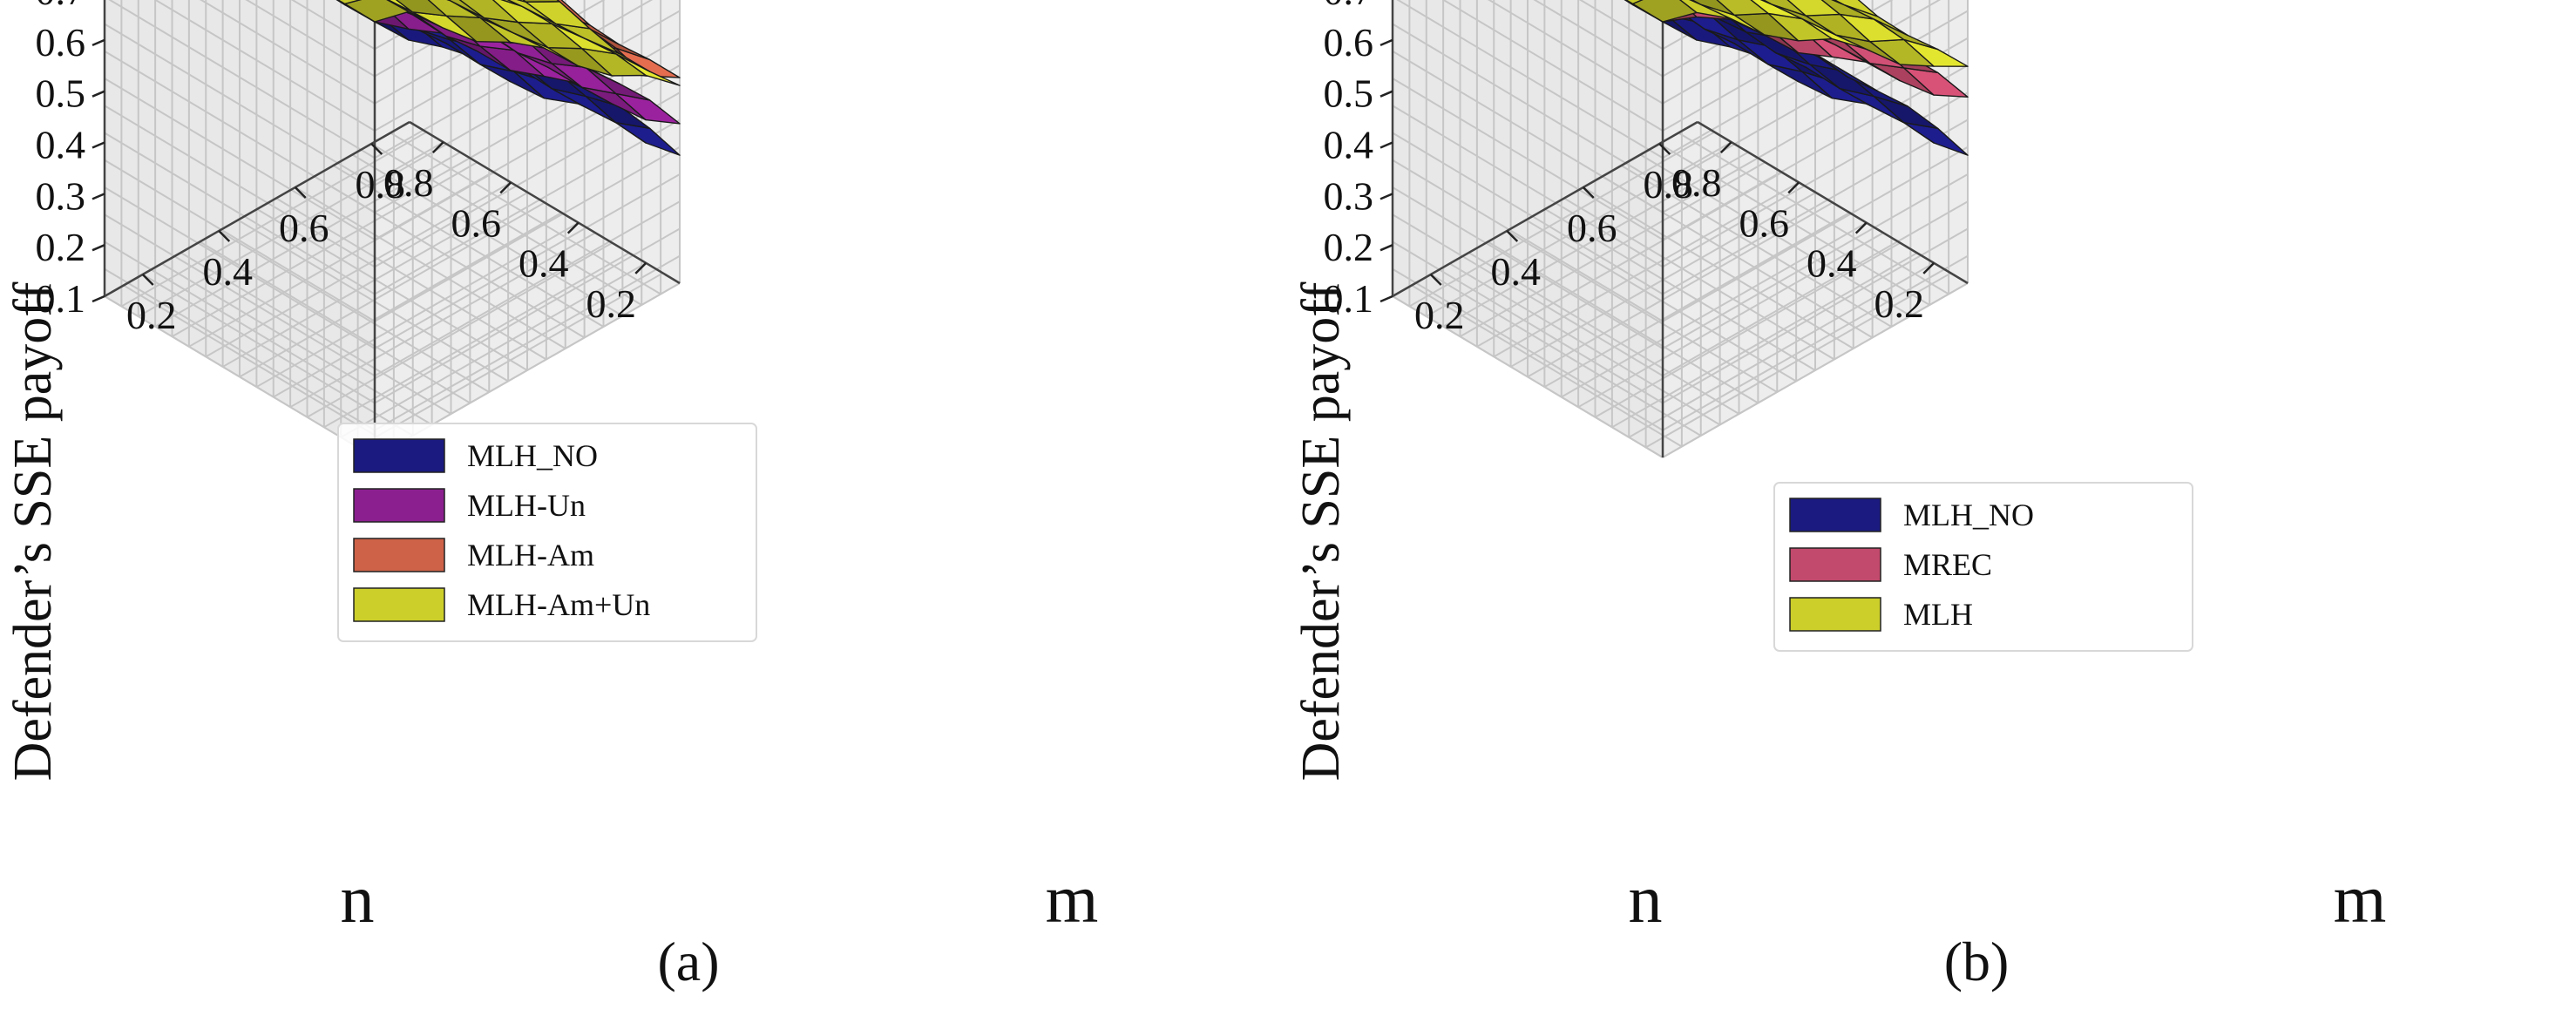 This screenshot has height=1009, width=2576. Describe the element at coordinates (526, 506) in the screenshot. I see `legend-label: MLH-Un` at that location.